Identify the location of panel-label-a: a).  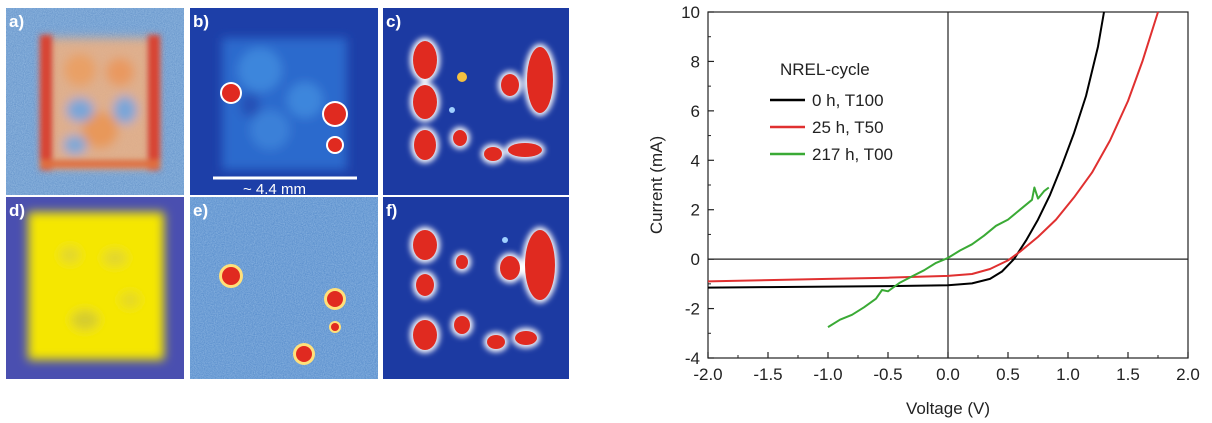
(16, 21).